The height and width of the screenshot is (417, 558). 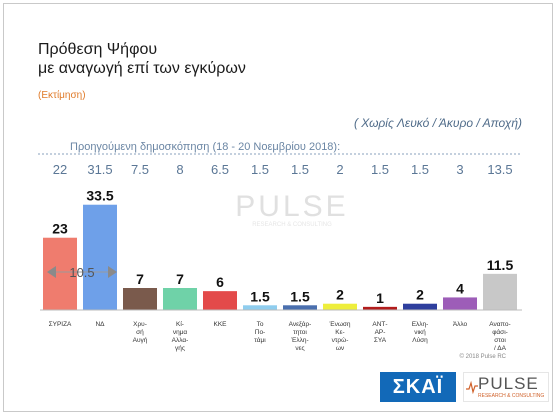 What do you see at coordinates (511, 396) in the screenshot?
I see `pulse-logo-tagline: RESEARCH & CONSULTING` at bounding box center [511, 396].